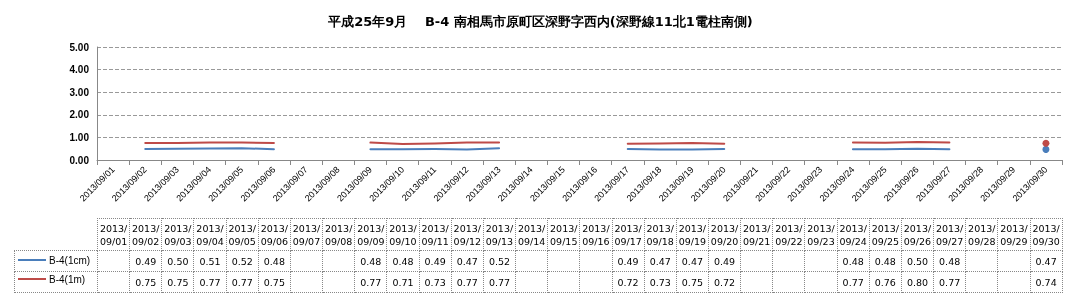 This screenshot has height=306, width=1081. What do you see at coordinates (79, 137) in the screenshot?
I see `y-tick-label: 1.00` at bounding box center [79, 137].